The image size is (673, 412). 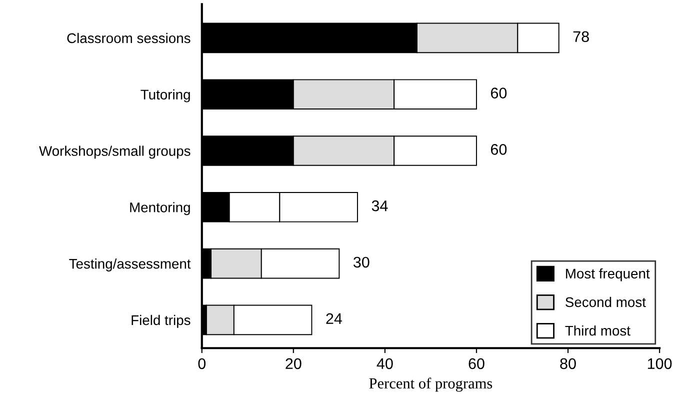 What do you see at coordinates (128, 38) in the screenshot?
I see `y-tick-label: Classroom sessions` at bounding box center [128, 38].